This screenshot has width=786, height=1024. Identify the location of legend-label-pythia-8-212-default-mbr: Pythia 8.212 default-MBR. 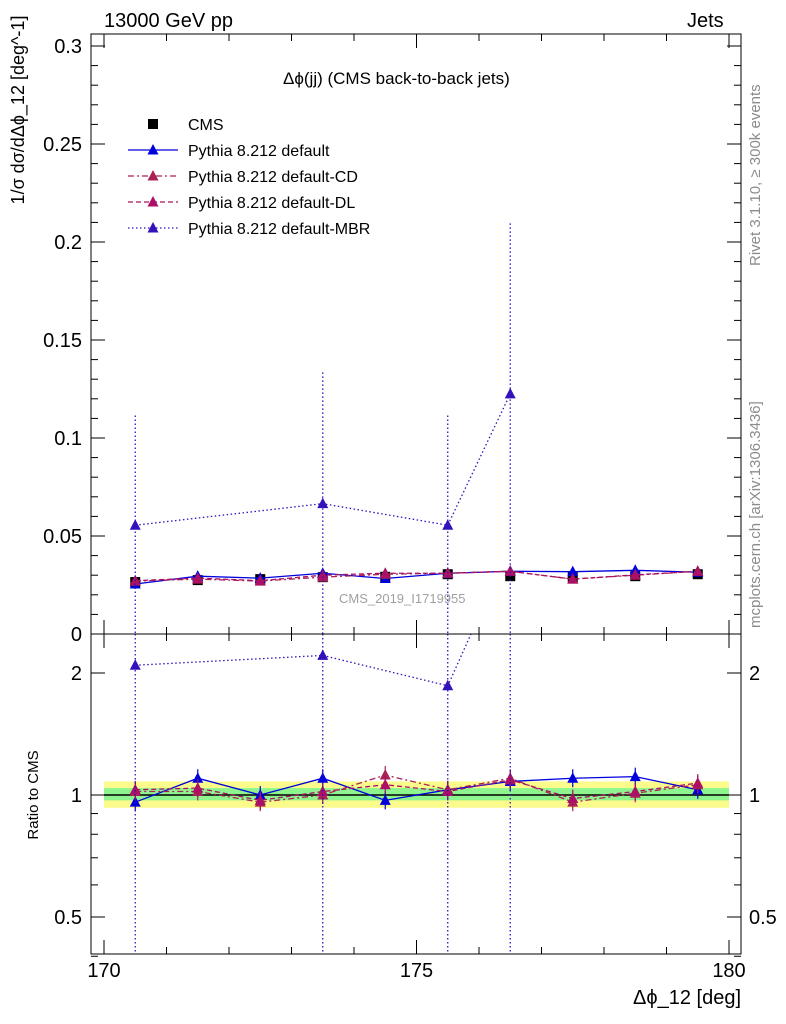
(279, 229).